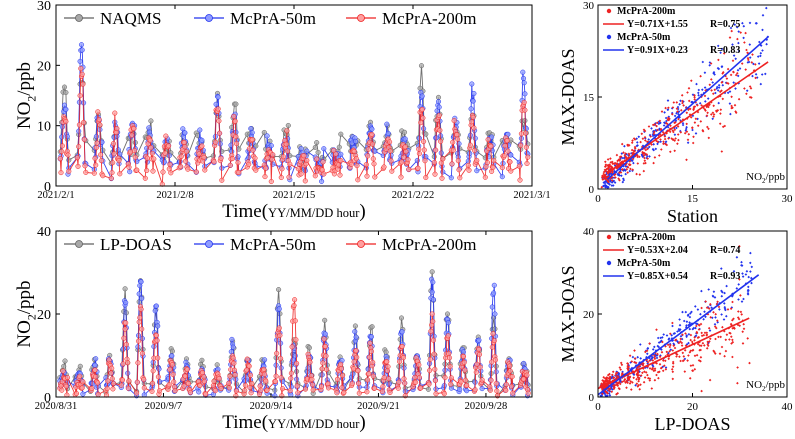 Image resolution: width=795 pixels, height=439 pixels. What do you see at coordinates (411, 18) in the screenshot?
I see `legend-item-mc200: McPrA-200m` at bounding box center [411, 18].